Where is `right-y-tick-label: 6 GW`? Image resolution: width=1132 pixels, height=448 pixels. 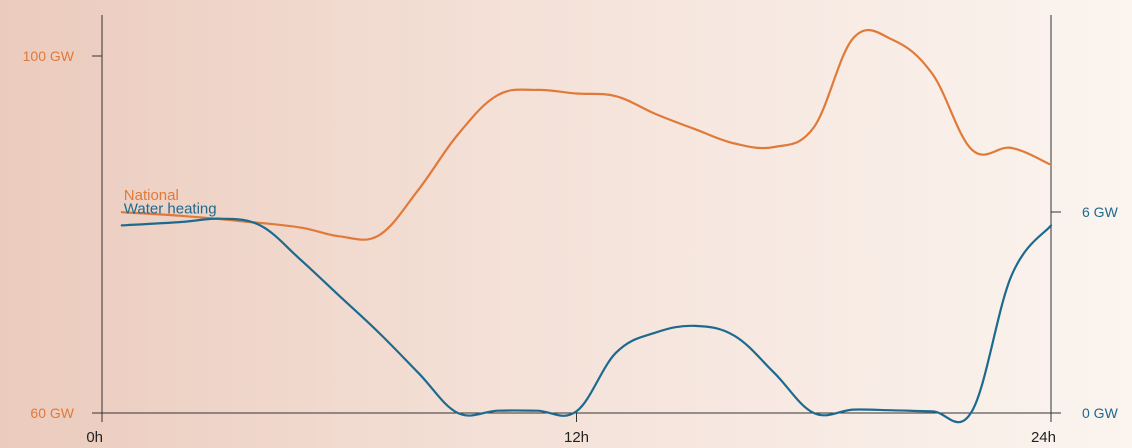 right-y-tick-label: 6 GW is located at coordinates (1100, 212).